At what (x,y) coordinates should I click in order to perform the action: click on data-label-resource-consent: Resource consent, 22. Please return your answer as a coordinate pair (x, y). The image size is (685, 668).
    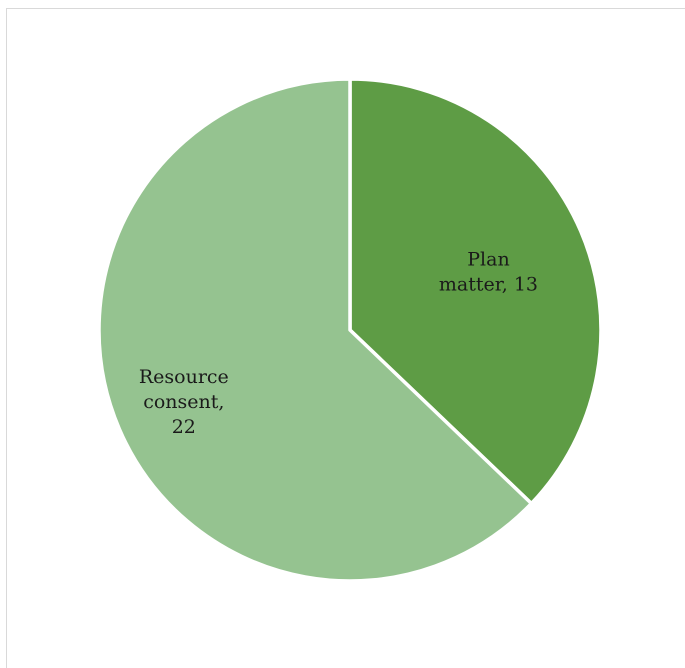
    Looking at the image, I should click on (184, 402).